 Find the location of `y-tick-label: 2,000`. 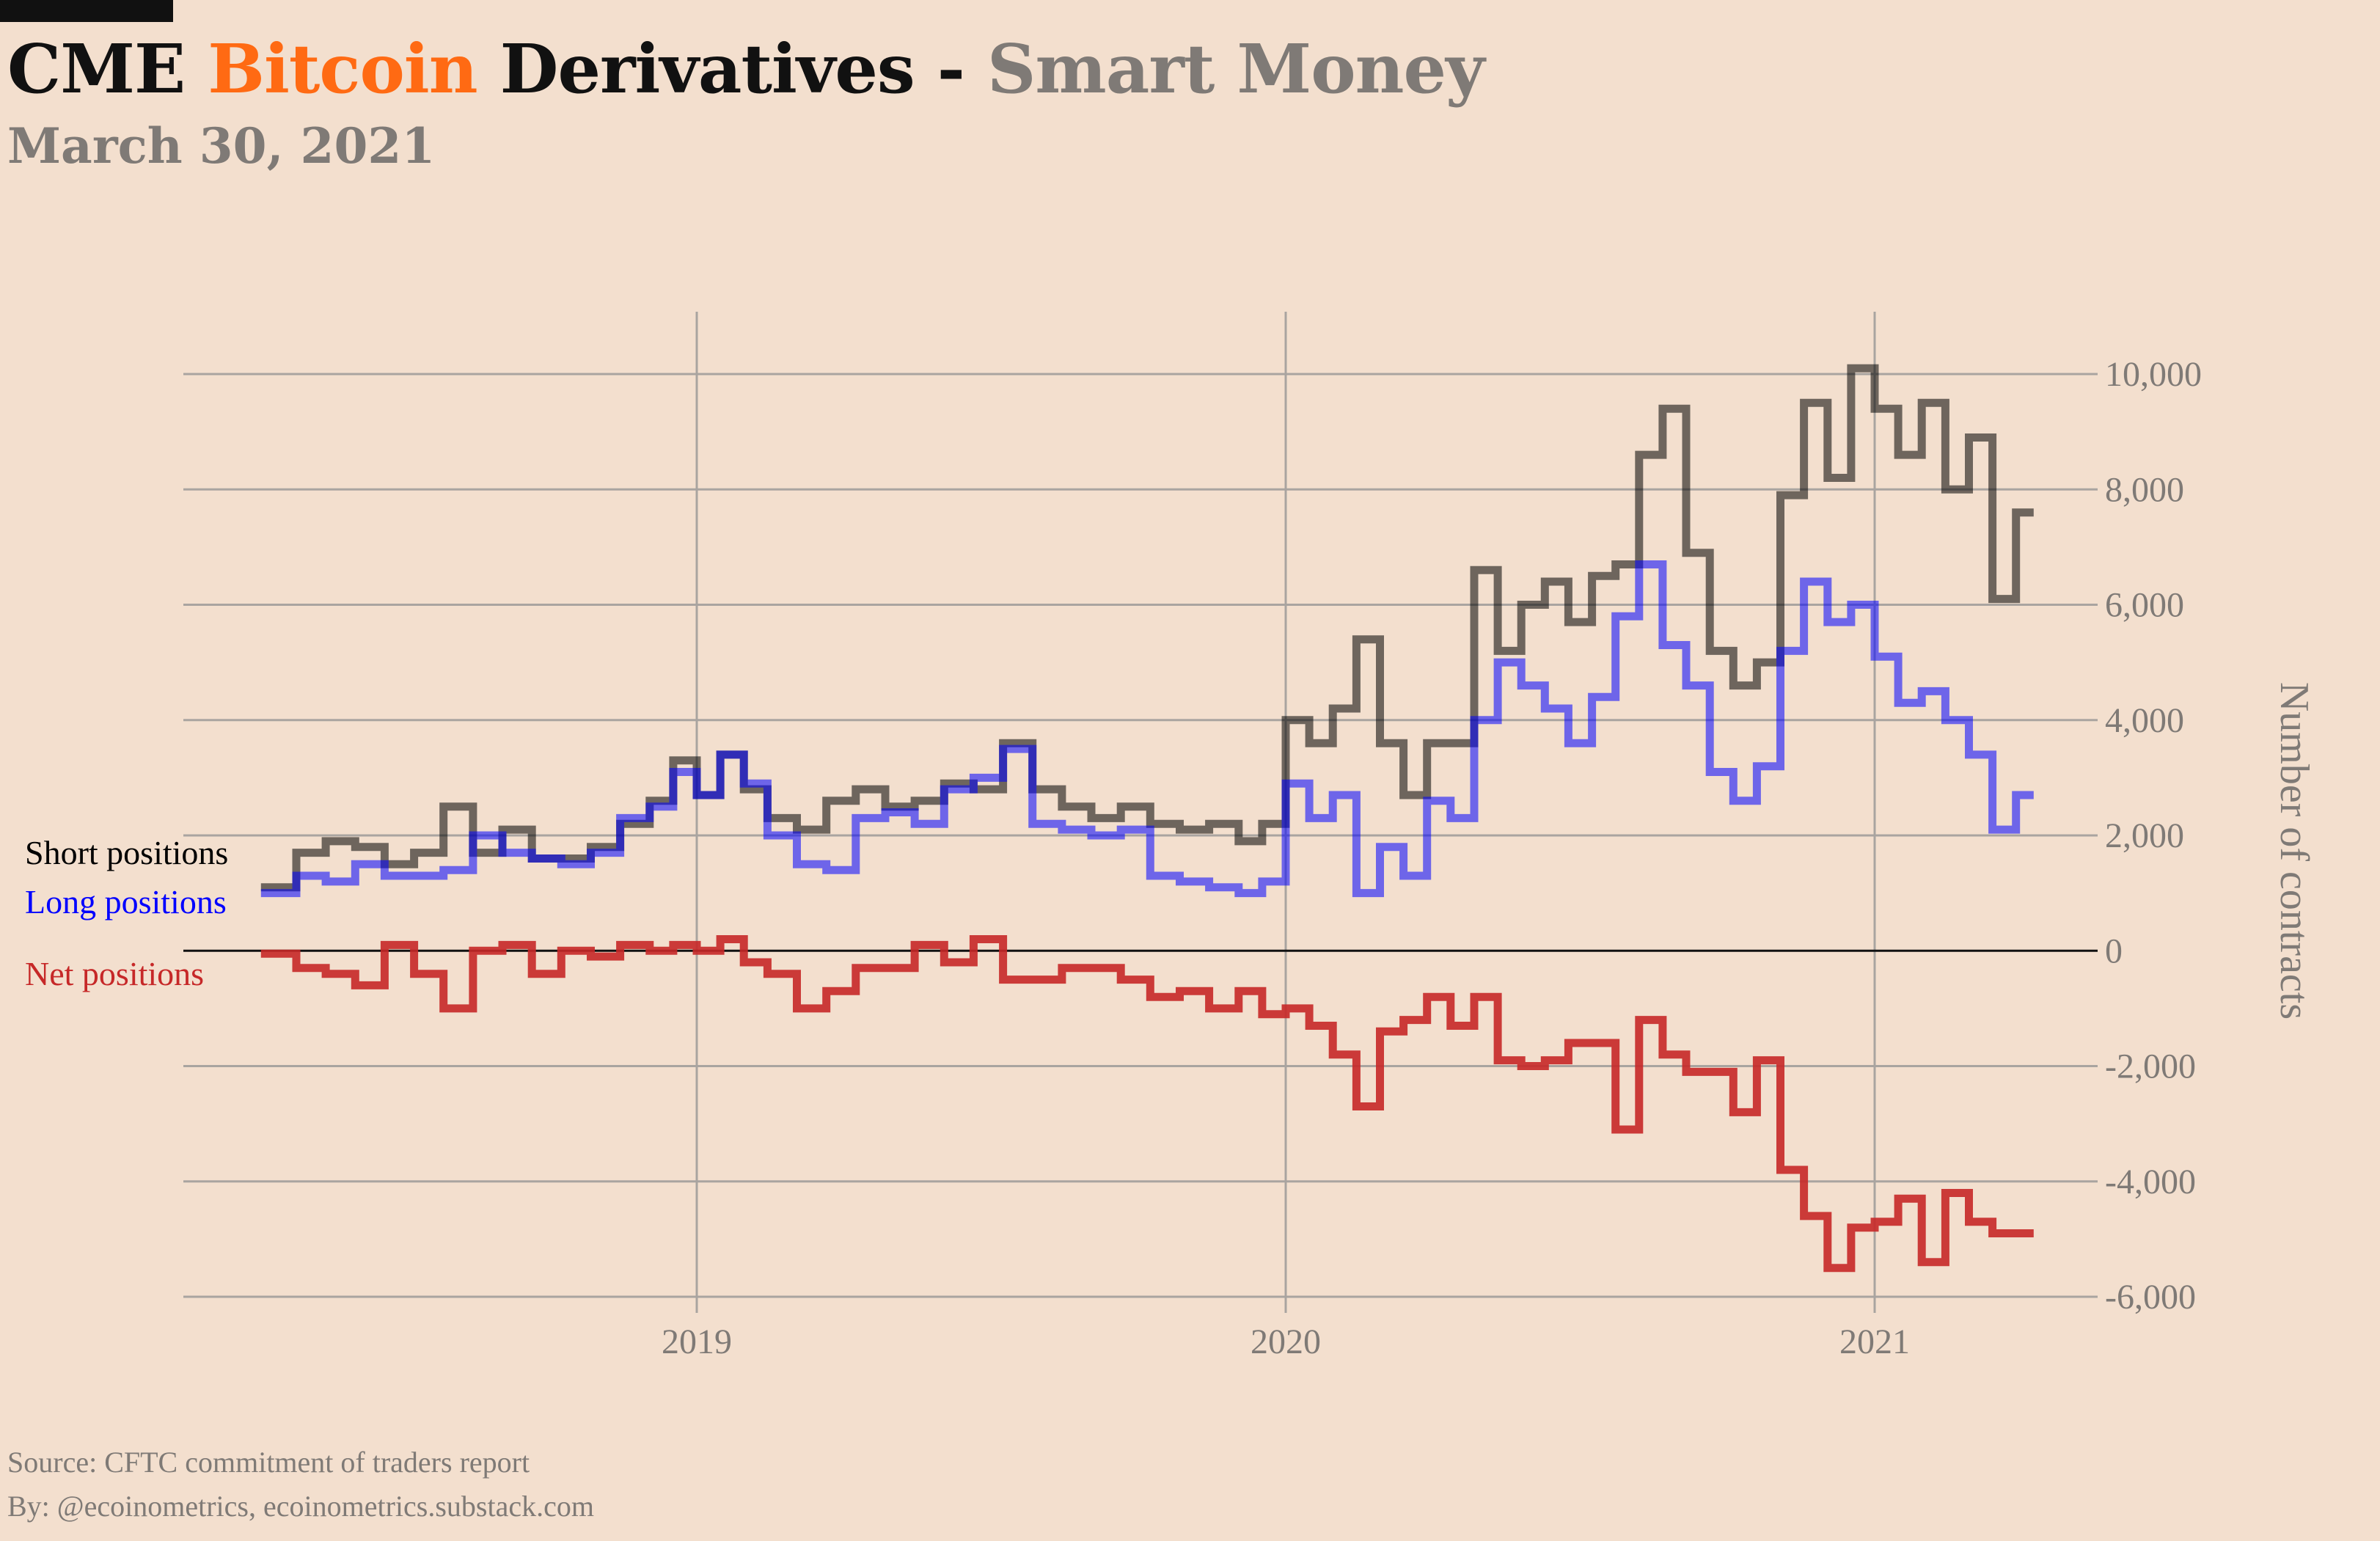

y-tick-label: 2,000 is located at coordinates (2145, 835).